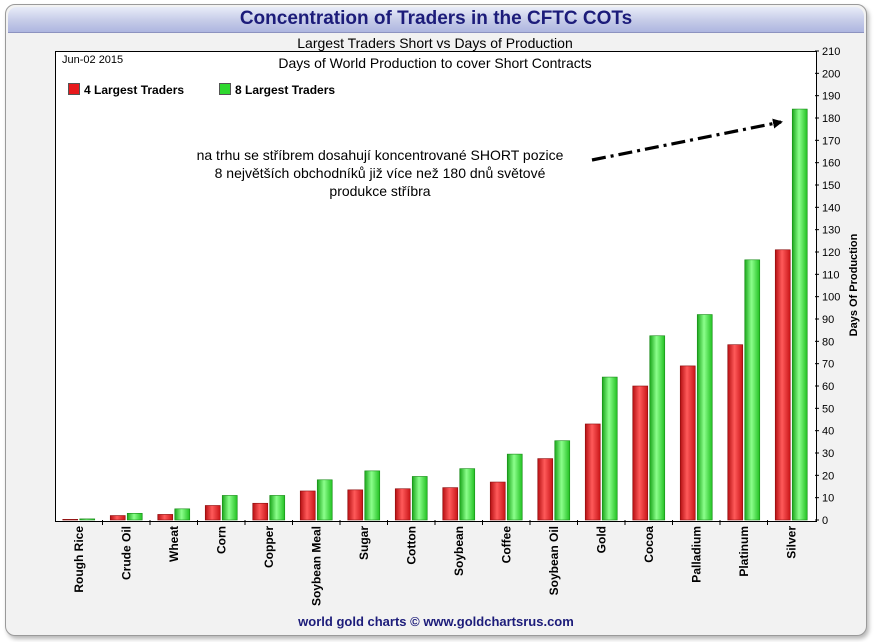  Describe the element at coordinates (831, 186) in the screenshot. I see `y-tick-label: 150` at that location.